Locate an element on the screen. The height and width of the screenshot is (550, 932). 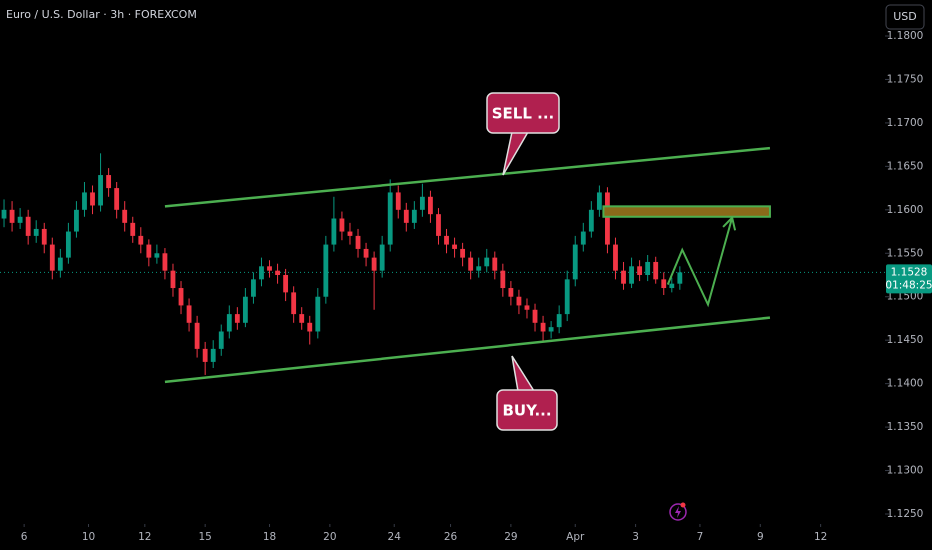
alert-bolt is located at coordinates (678, 512).